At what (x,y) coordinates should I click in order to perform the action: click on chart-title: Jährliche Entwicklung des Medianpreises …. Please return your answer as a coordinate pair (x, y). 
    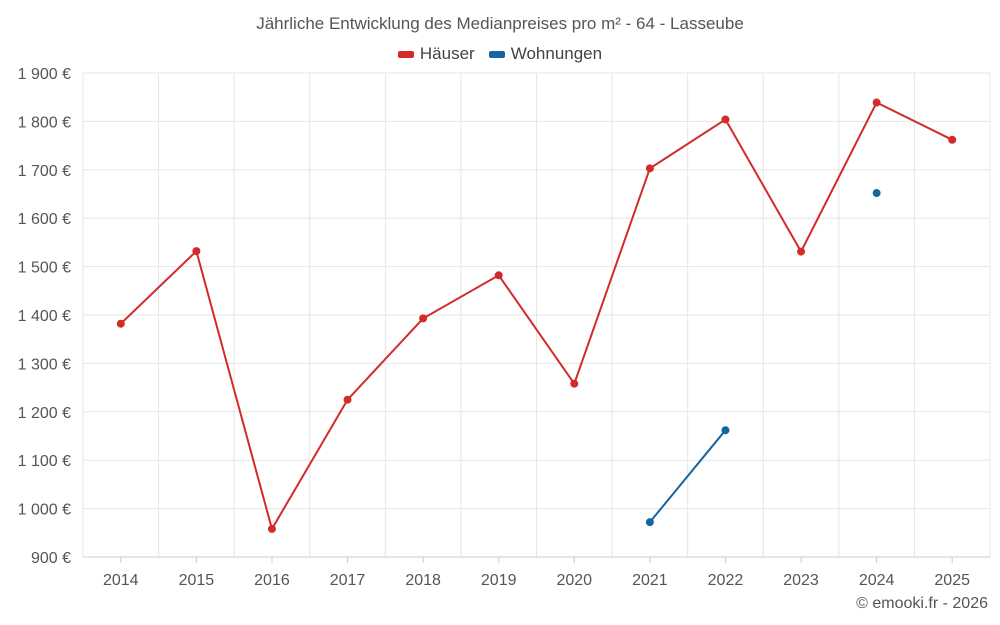
    Looking at the image, I should click on (500, 23).